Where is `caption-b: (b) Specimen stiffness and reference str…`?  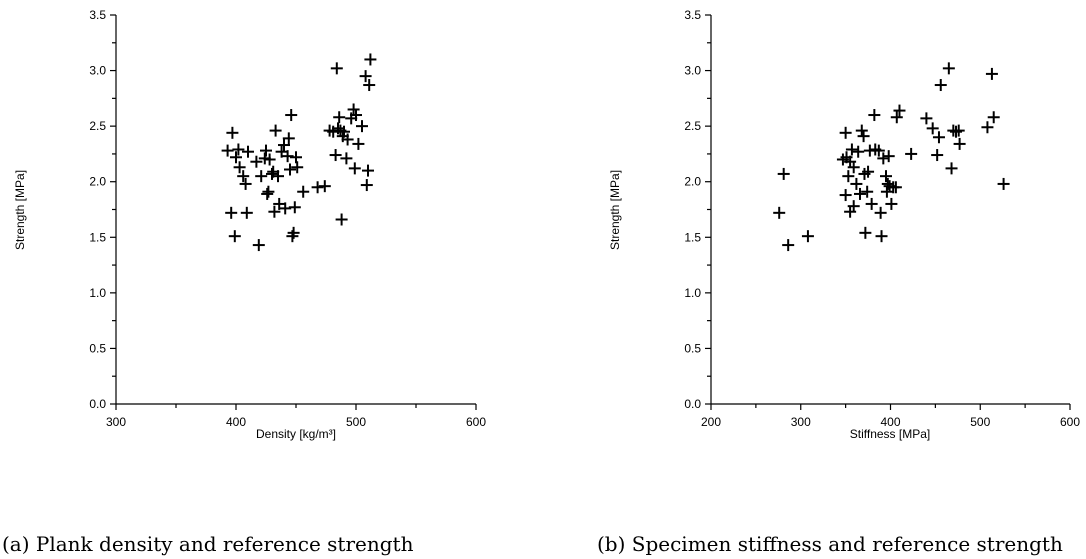 caption-b: (b) Specimen stiffness and reference str… is located at coordinates (830, 544).